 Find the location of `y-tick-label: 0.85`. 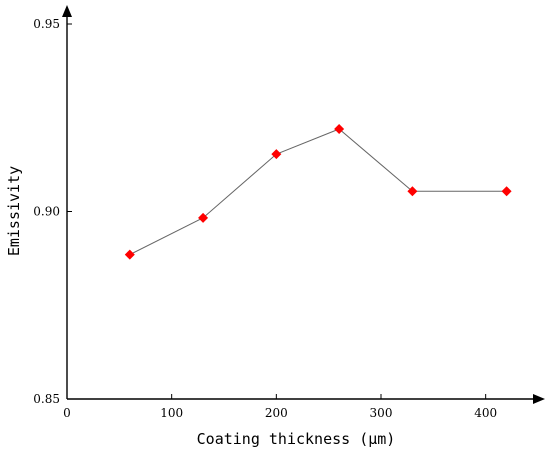

y-tick-label: 0.85 is located at coordinates (46, 399).